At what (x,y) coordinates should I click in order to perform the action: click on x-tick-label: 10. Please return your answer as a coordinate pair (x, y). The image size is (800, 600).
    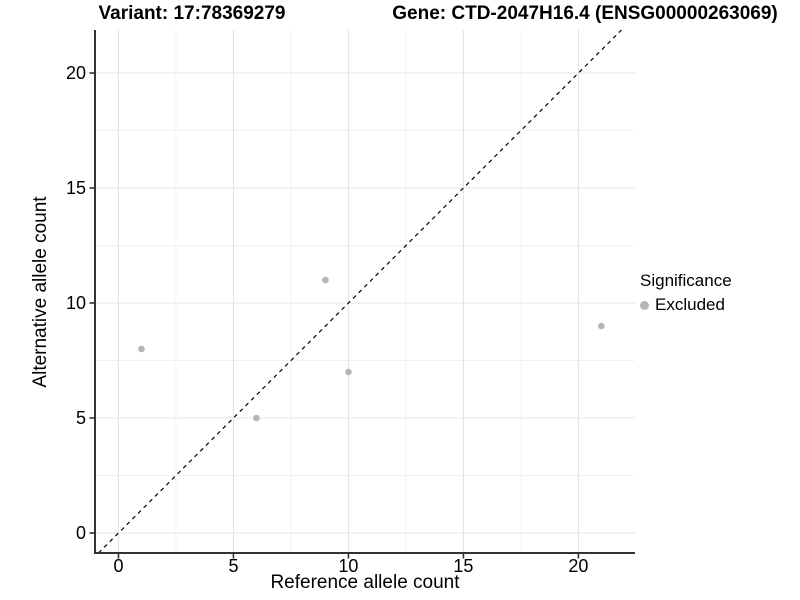
    Looking at the image, I should click on (348, 566).